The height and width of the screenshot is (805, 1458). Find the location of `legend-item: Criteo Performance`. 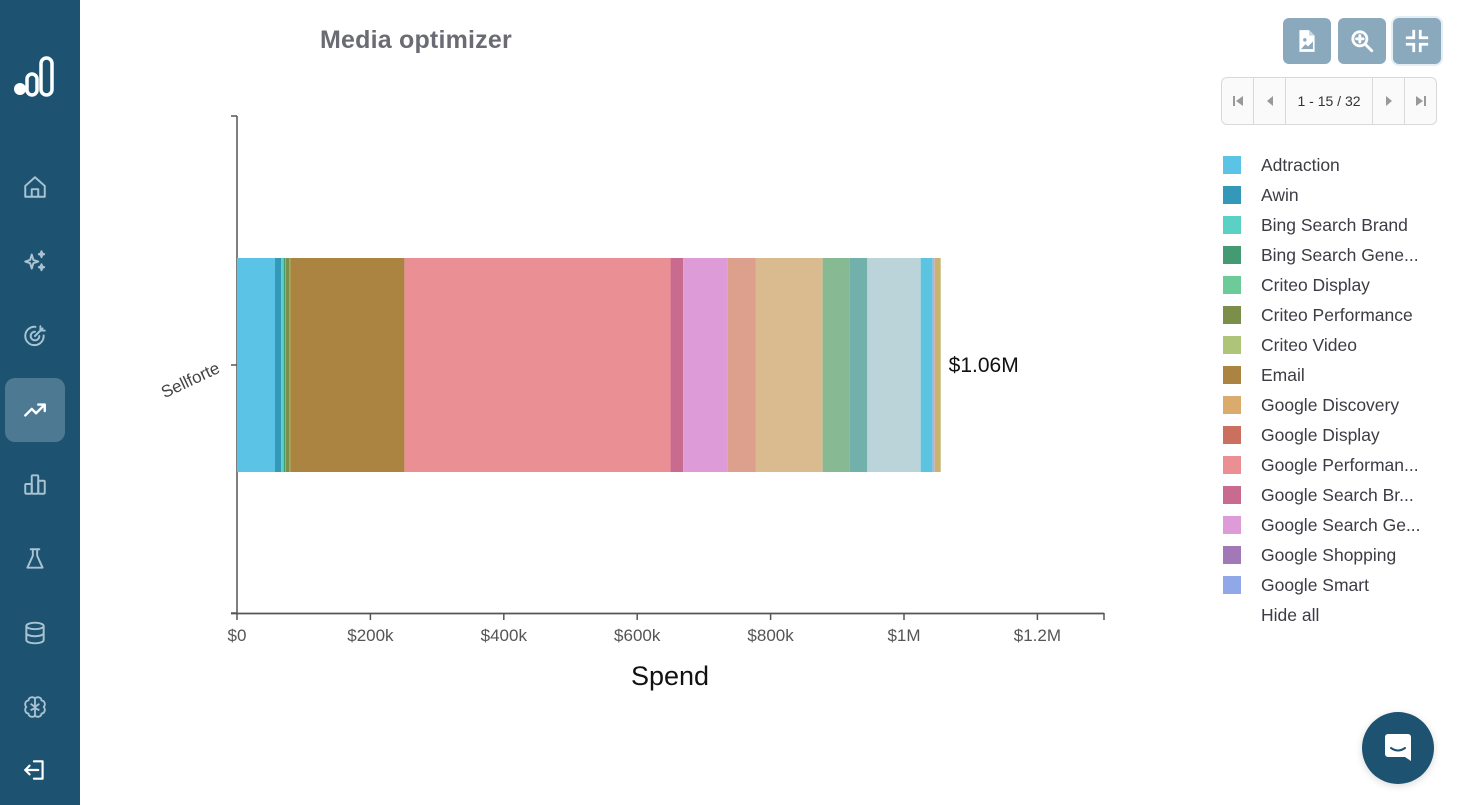

legend-item: Criteo Performance is located at coordinates (1330, 315).